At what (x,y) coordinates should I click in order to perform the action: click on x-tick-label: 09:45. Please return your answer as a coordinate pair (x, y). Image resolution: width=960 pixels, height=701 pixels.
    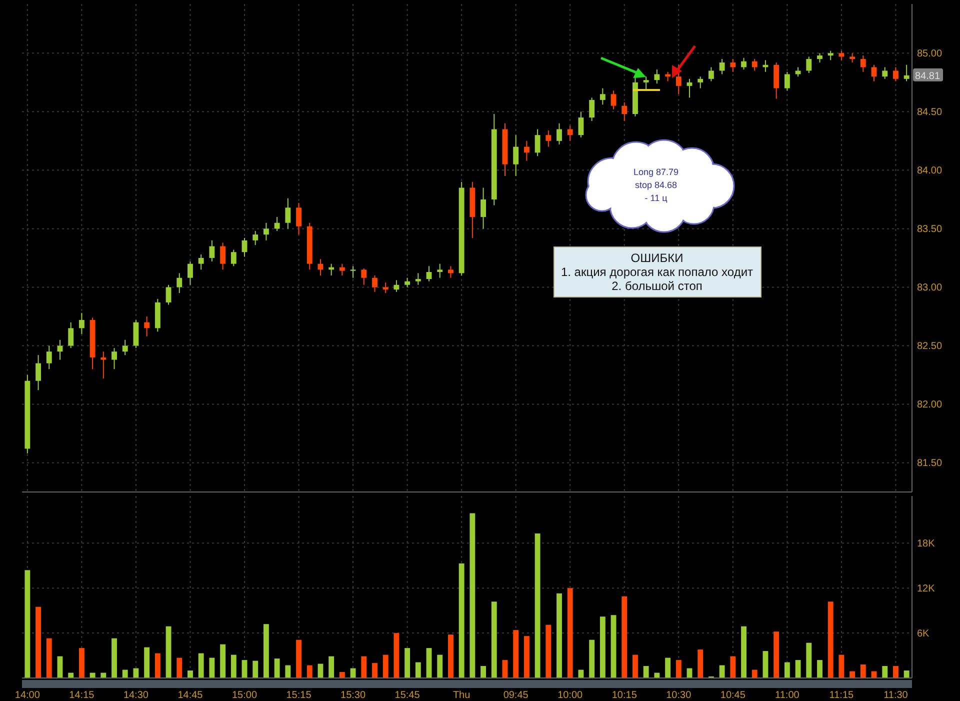
    Looking at the image, I should click on (516, 695).